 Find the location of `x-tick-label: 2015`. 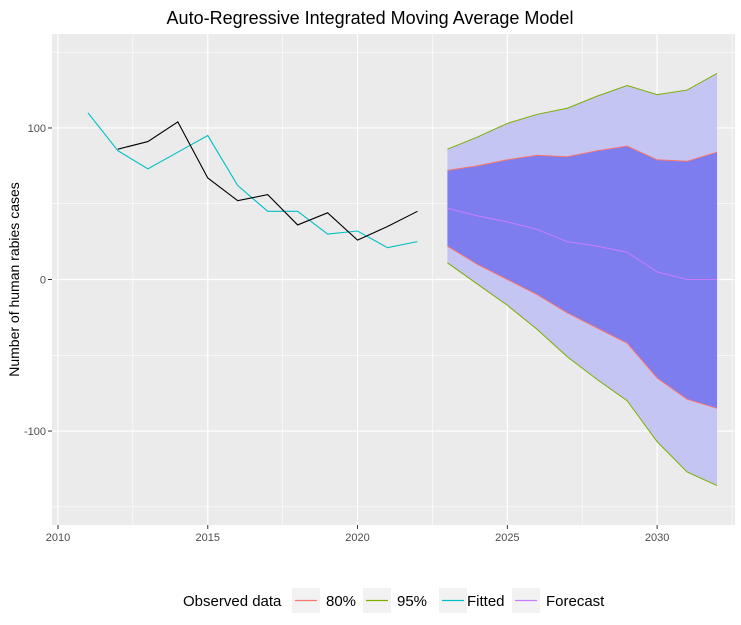

x-tick-label: 2015 is located at coordinates (208, 538).